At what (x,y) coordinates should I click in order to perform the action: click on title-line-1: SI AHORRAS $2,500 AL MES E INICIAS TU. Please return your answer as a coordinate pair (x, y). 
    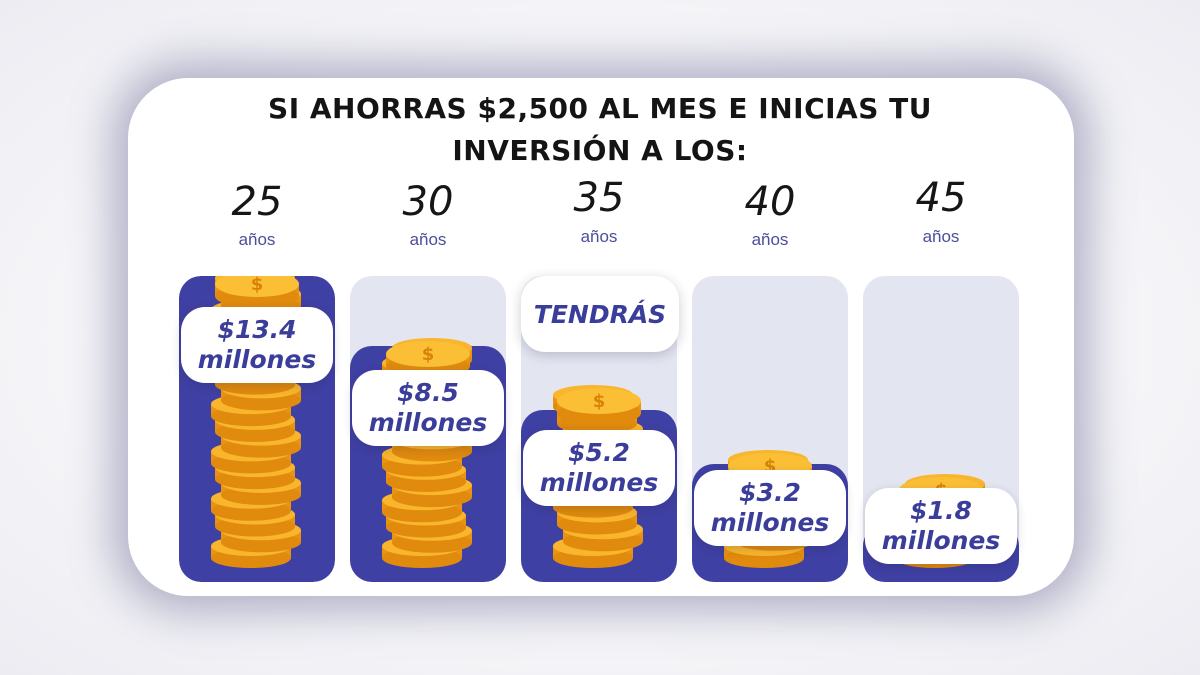
    Looking at the image, I should click on (600, 108).